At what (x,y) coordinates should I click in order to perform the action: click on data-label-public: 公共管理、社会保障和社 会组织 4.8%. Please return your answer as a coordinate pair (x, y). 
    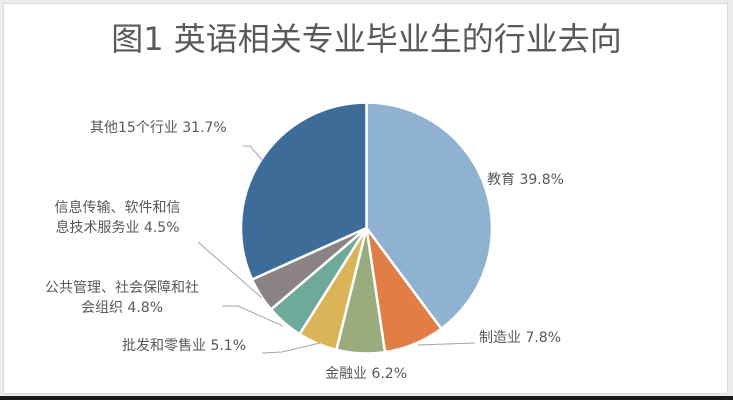
    Looking at the image, I should click on (122, 298).